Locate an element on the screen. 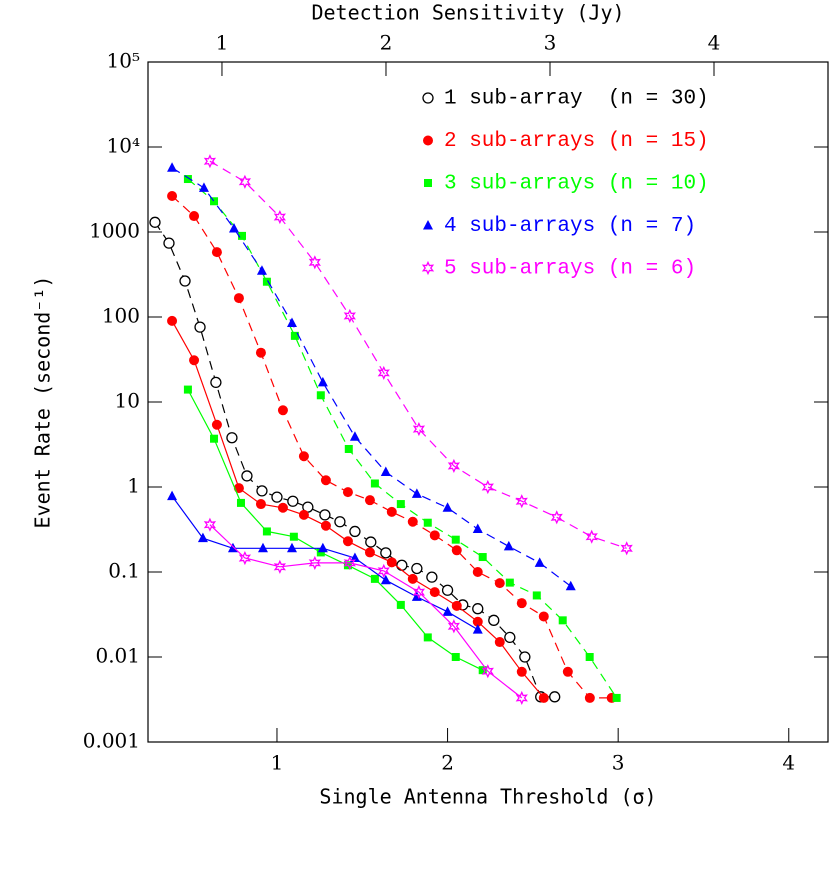  legend-label: 5 sub-arrays (n = 6) is located at coordinates (570, 269).